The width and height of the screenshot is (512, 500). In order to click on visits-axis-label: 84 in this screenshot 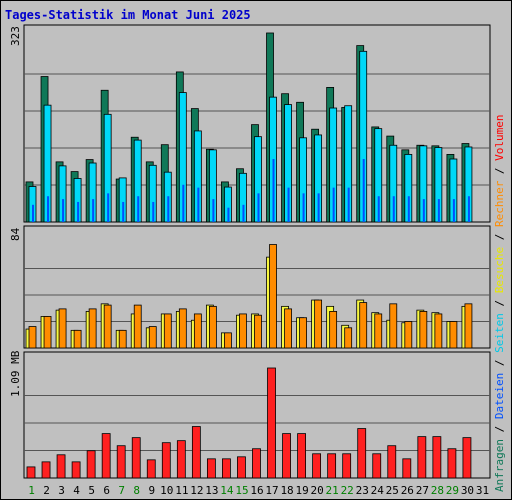, I will do `click(15, 234)`.